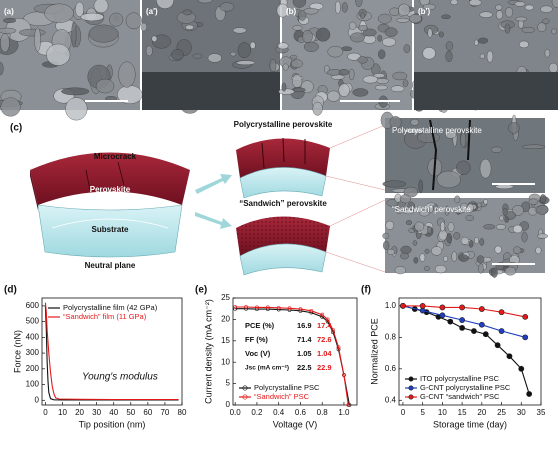 This screenshot has height=457, width=558. I want to click on x-tick-label: 30, so click(96, 412).